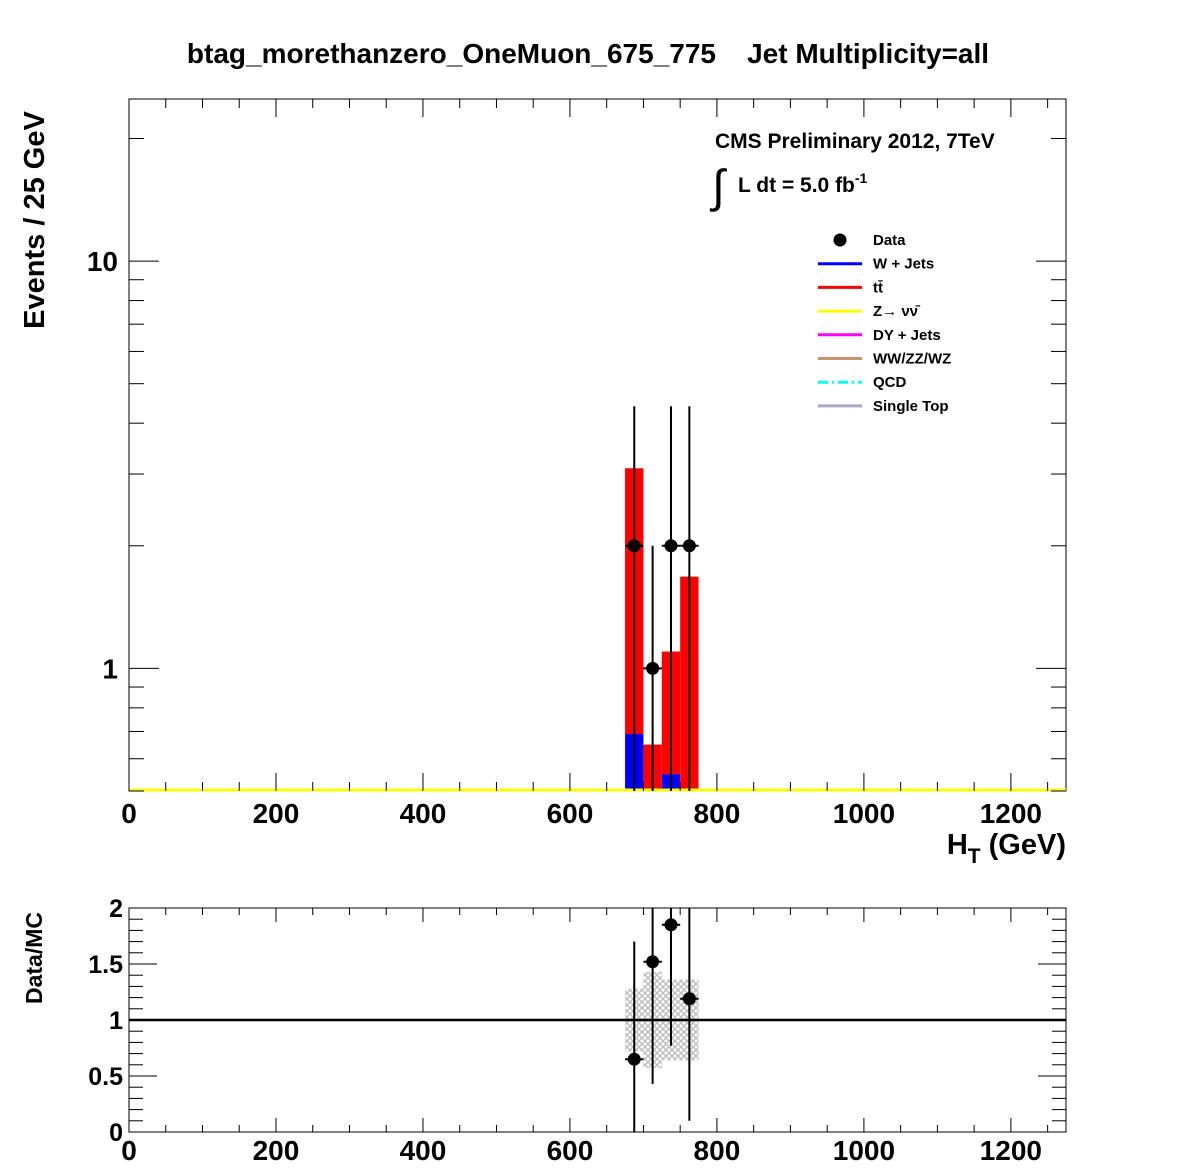 The width and height of the screenshot is (1196, 1172). Describe the element at coordinates (717, 813) in the screenshot. I see `x-tick-label: 800` at that location.